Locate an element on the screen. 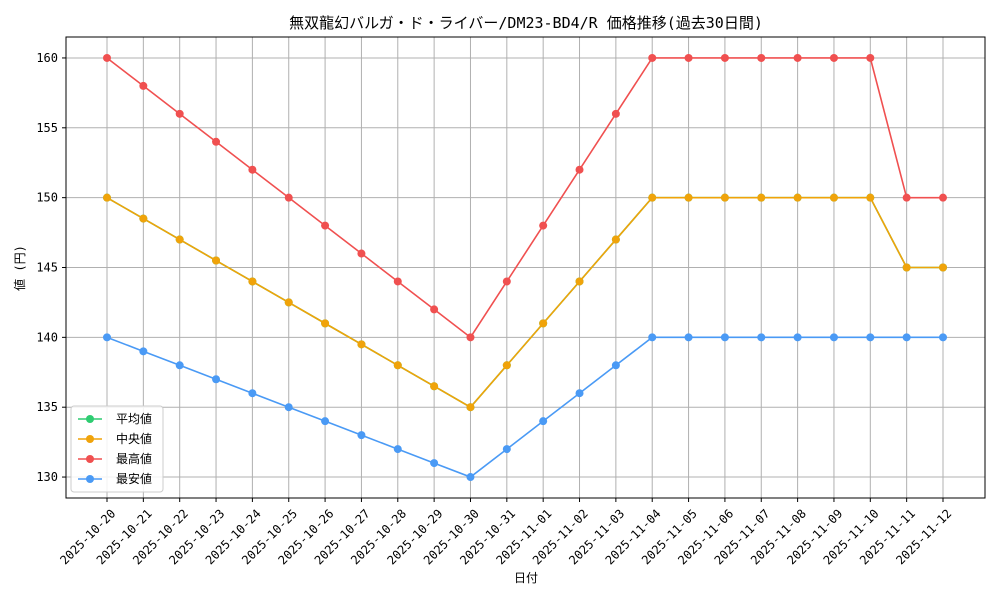  x-axis-label: 日付 is located at coordinates (526, 578).